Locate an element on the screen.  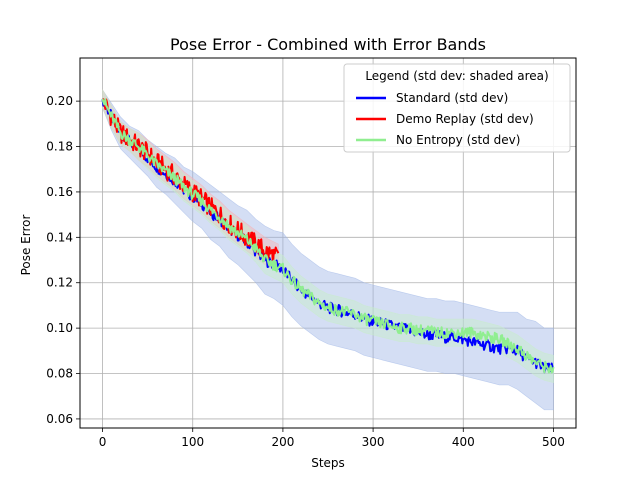
y-tick-label: 0.18 is located at coordinates (59, 147).